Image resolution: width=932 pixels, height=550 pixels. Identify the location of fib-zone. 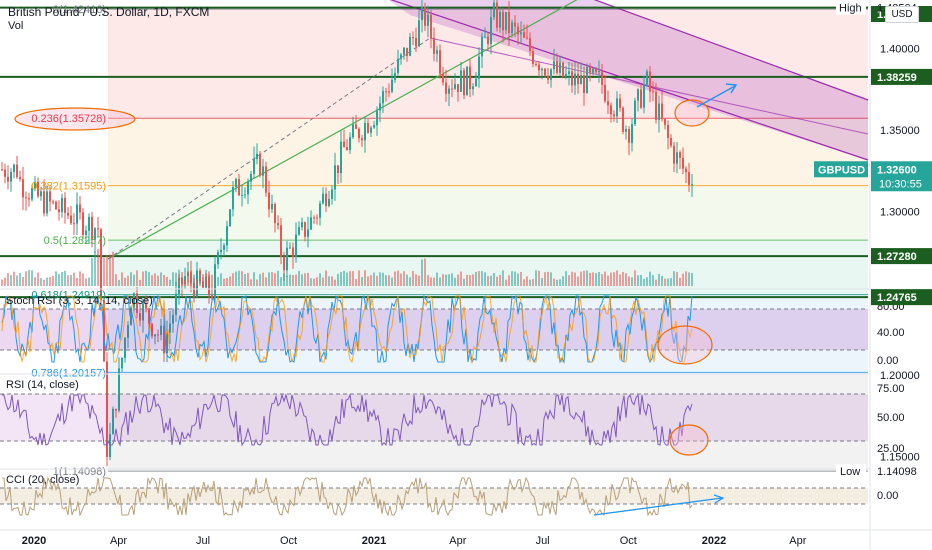
(488, 333).